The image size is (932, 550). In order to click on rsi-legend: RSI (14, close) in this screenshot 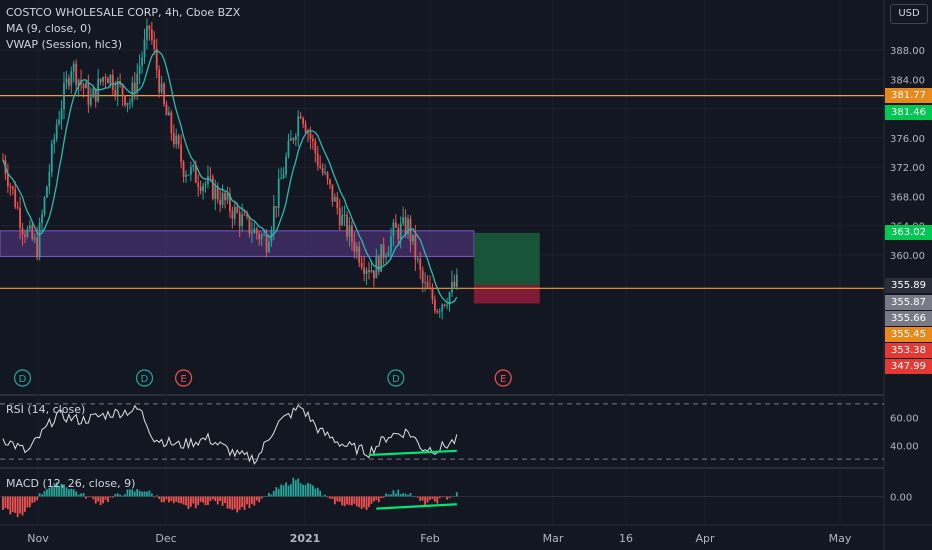, I will do `click(46, 409)`.